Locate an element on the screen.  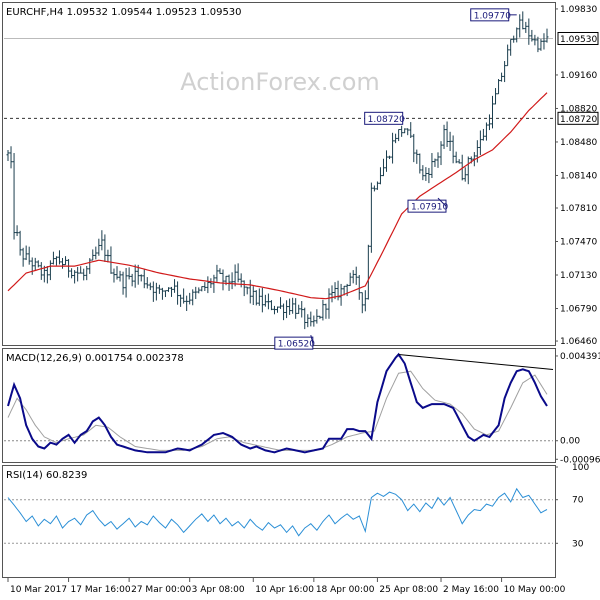
price-callout-label: 1.06520 is located at coordinates (296, 345).